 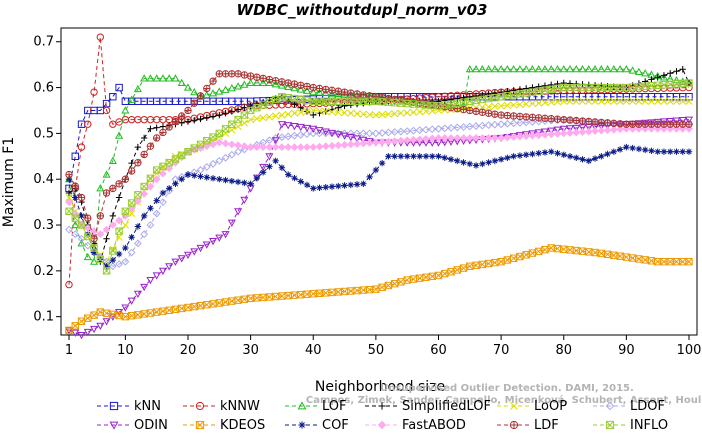 I want to click on legend-item-cof: COF, so click(x=317, y=425).